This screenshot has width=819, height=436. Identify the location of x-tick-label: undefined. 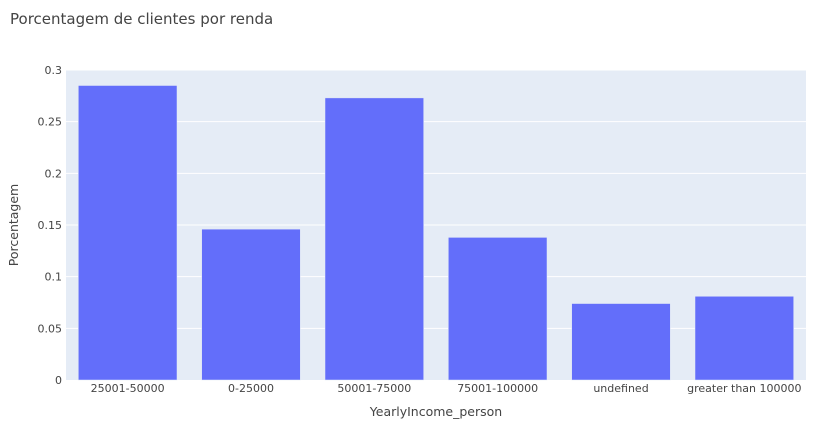
(620, 388).